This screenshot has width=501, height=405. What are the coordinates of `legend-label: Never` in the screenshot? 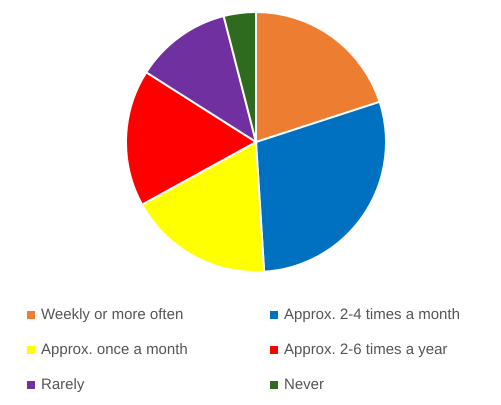 It's located at (304, 384).